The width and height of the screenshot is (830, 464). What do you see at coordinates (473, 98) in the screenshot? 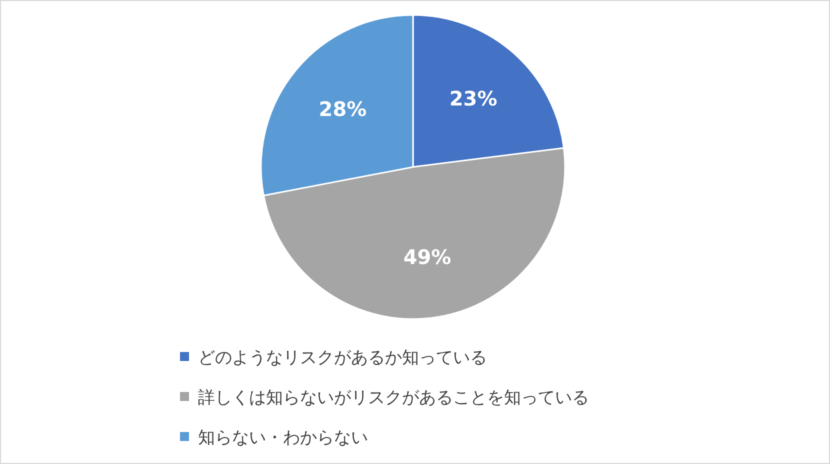
I see `data-label: 23%` at bounding box center [473, 98].